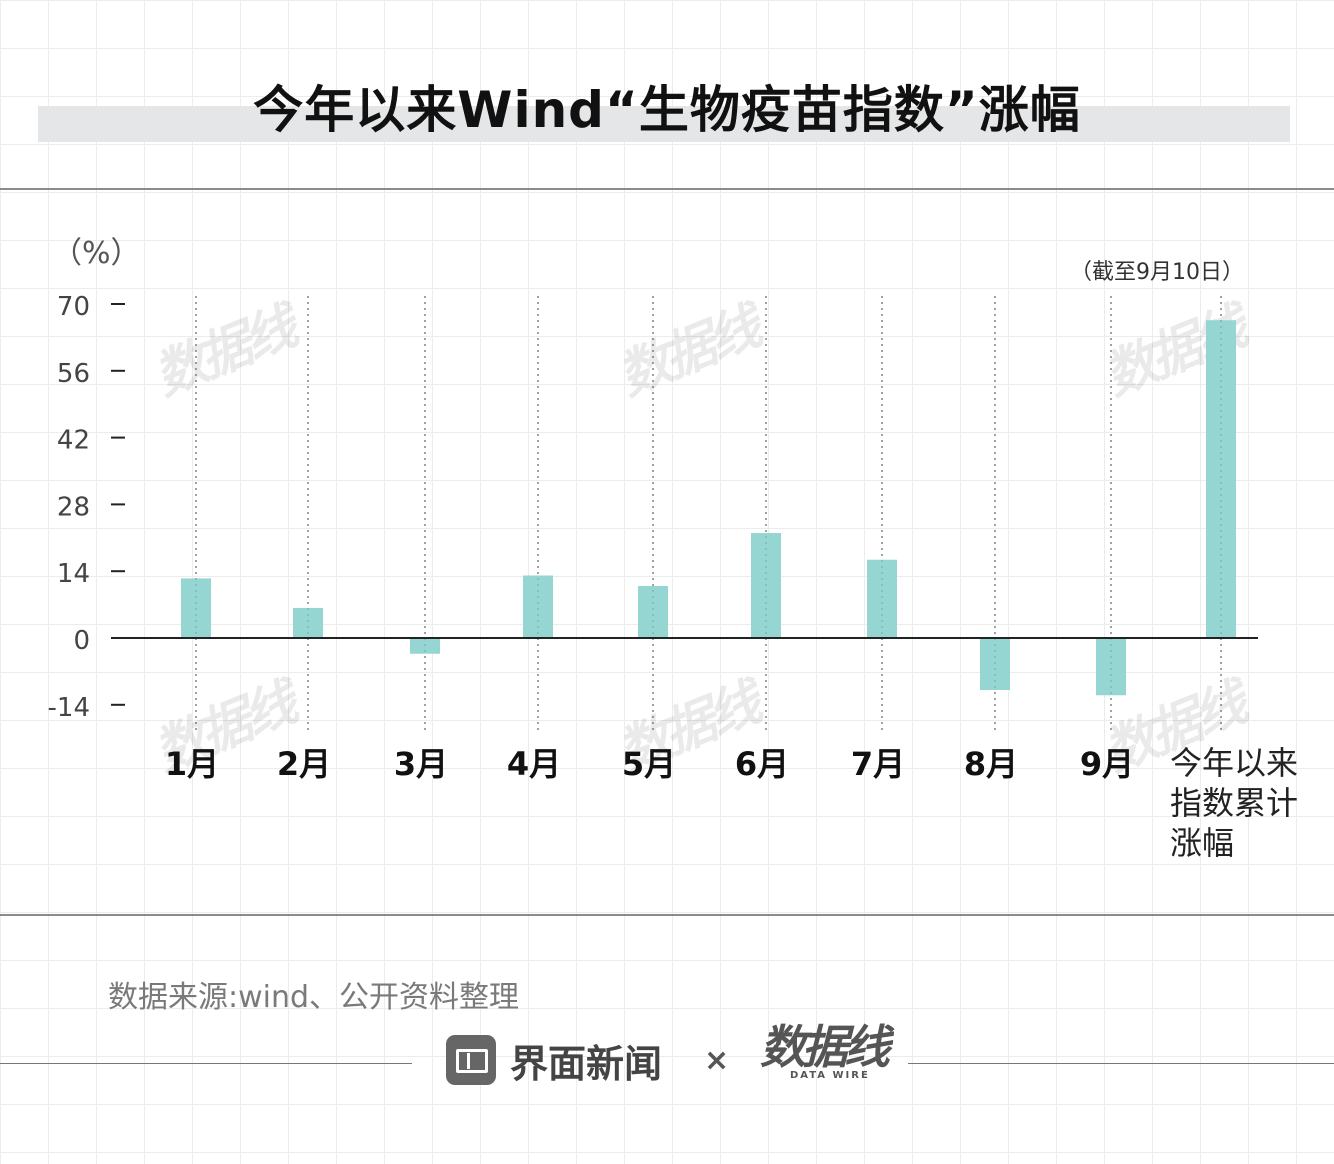 Image resolution: width=1334 pixels, height=1164 pixels. What do you see at coordinates (206, 1063) in the screenshot?
I see `footer-divider-left` at bounding box center [206, 1063].